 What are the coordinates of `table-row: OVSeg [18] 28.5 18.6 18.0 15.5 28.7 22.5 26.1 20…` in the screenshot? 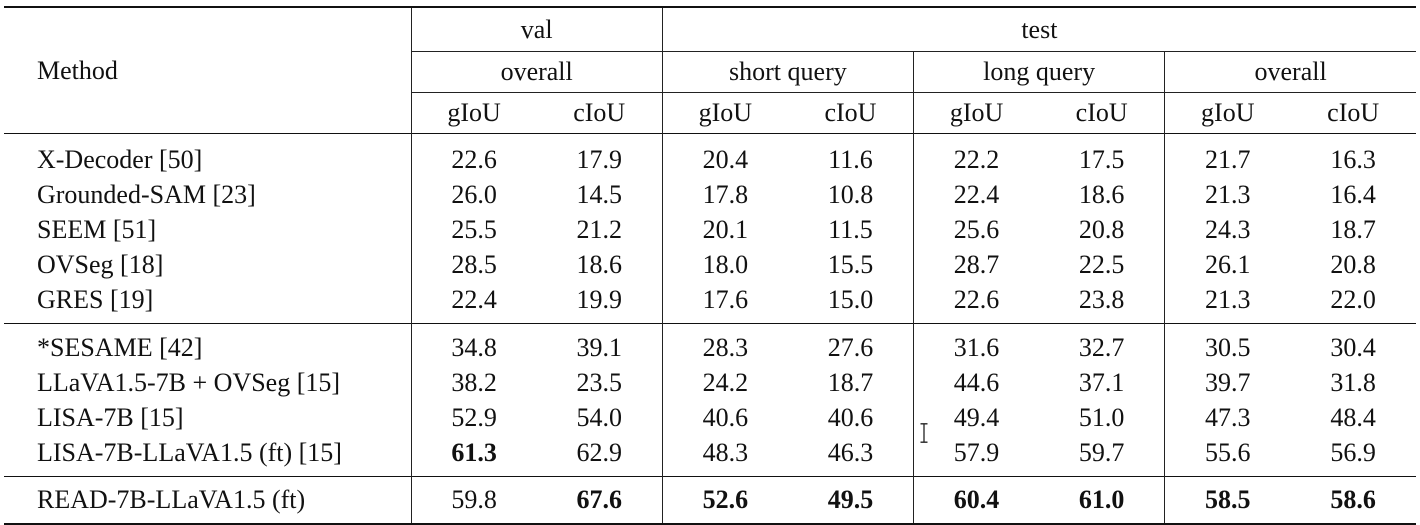 It's located at (710, 264).